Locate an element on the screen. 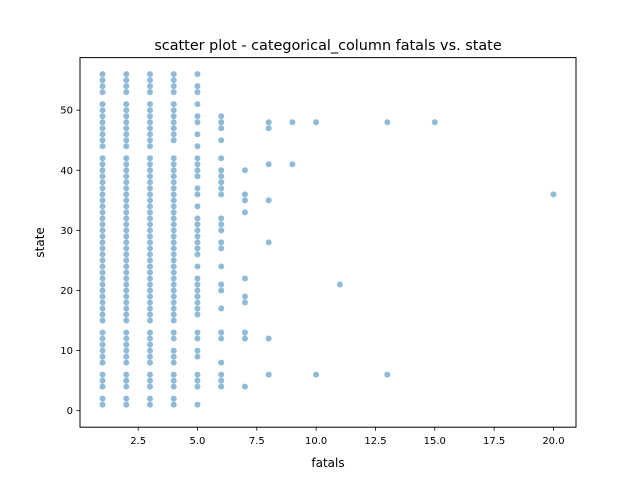 Image resolution: width=640 pixels, height=484 pixels. x-tick-label: 2.5 is located at coordinates (138, 441).